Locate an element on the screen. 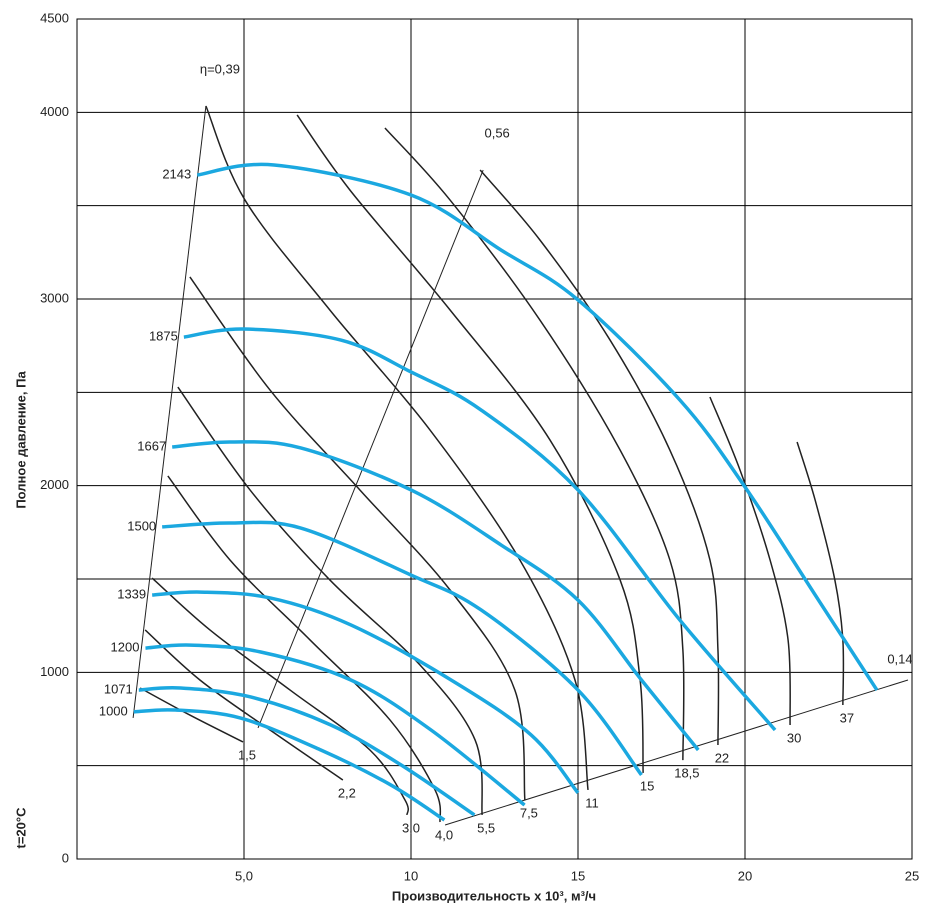  power-label: 2,2 is located at coordinates (347, 792).